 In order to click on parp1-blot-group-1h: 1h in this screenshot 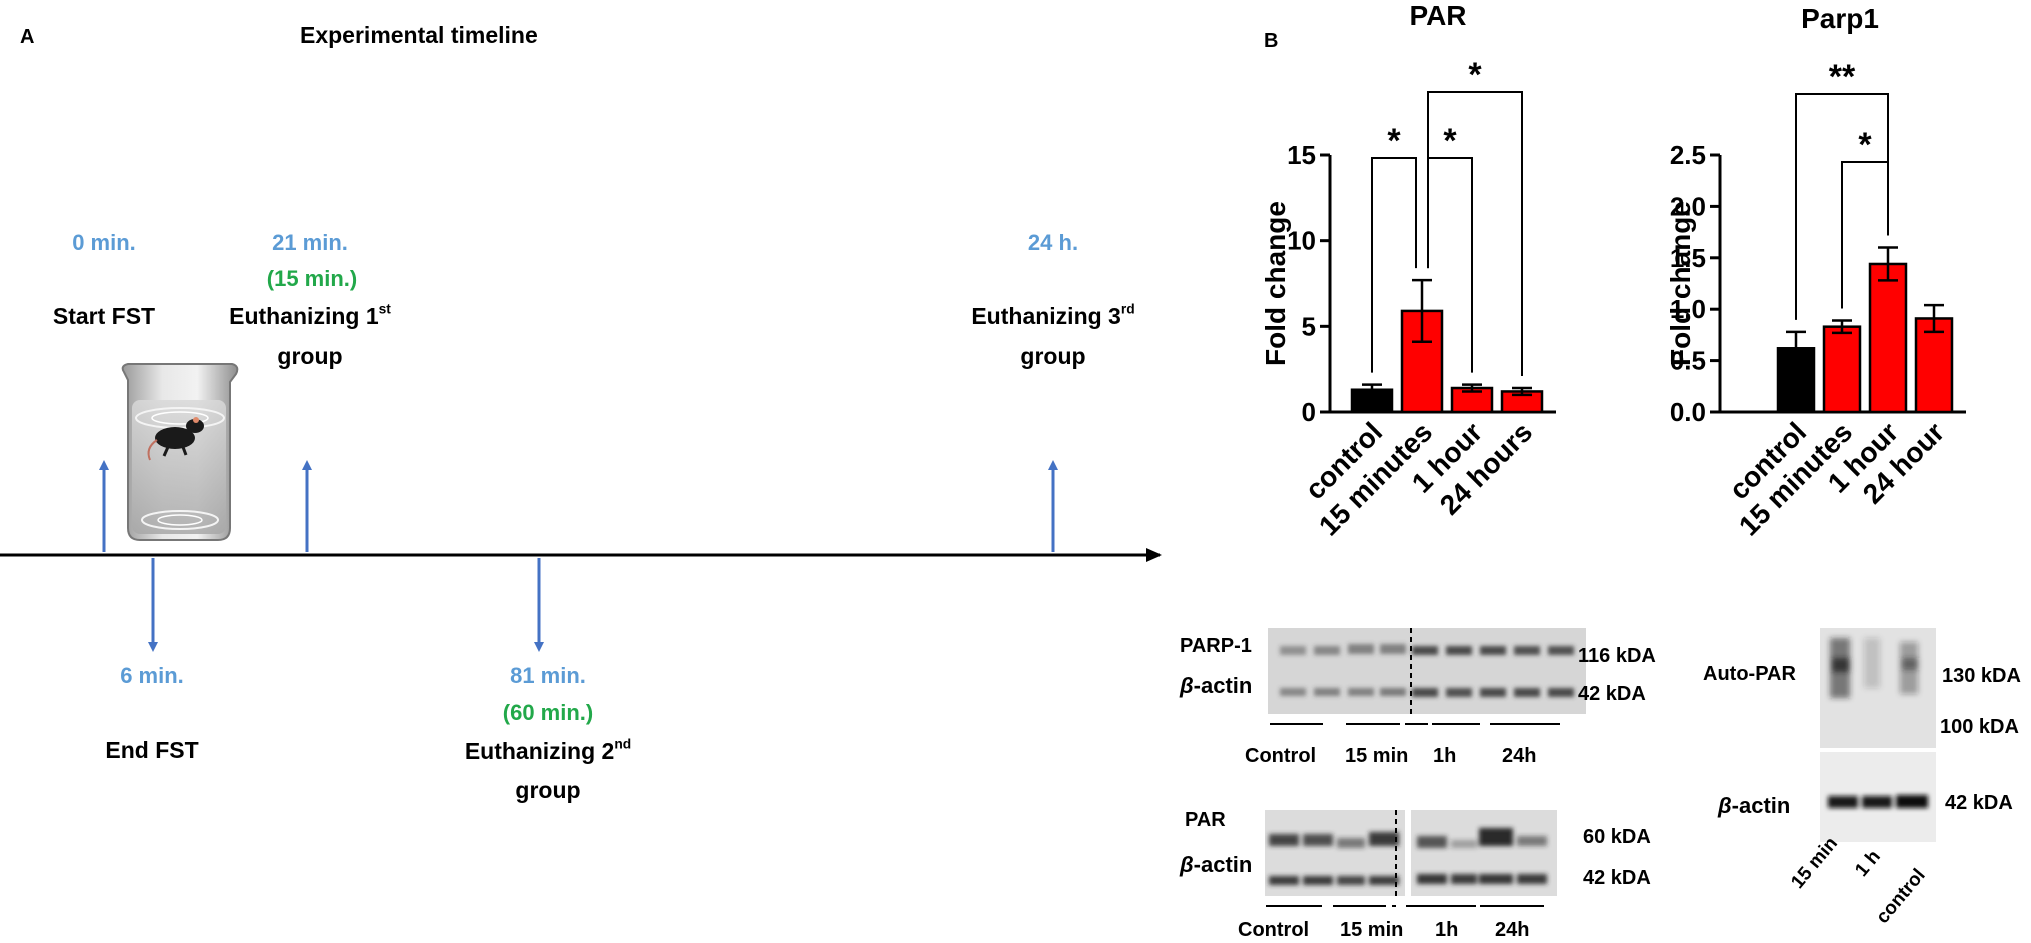, I will do `click(1445, 756)`.